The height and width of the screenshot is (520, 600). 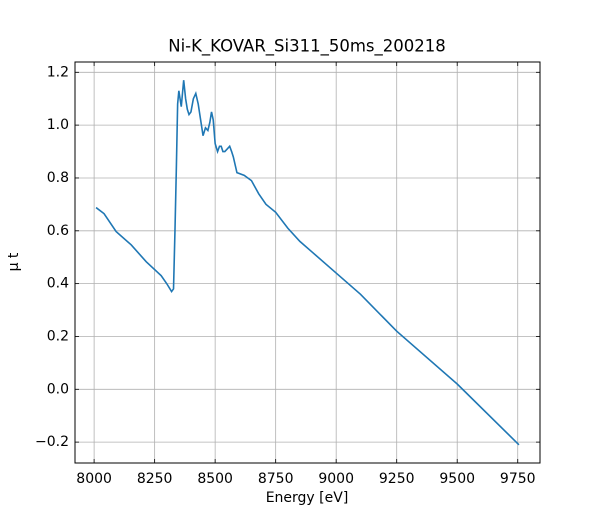 What do you see at coordinates (397, 479) in the screenshot?
I see `x-tick-label: 9250` at bounding box center [397, 479].